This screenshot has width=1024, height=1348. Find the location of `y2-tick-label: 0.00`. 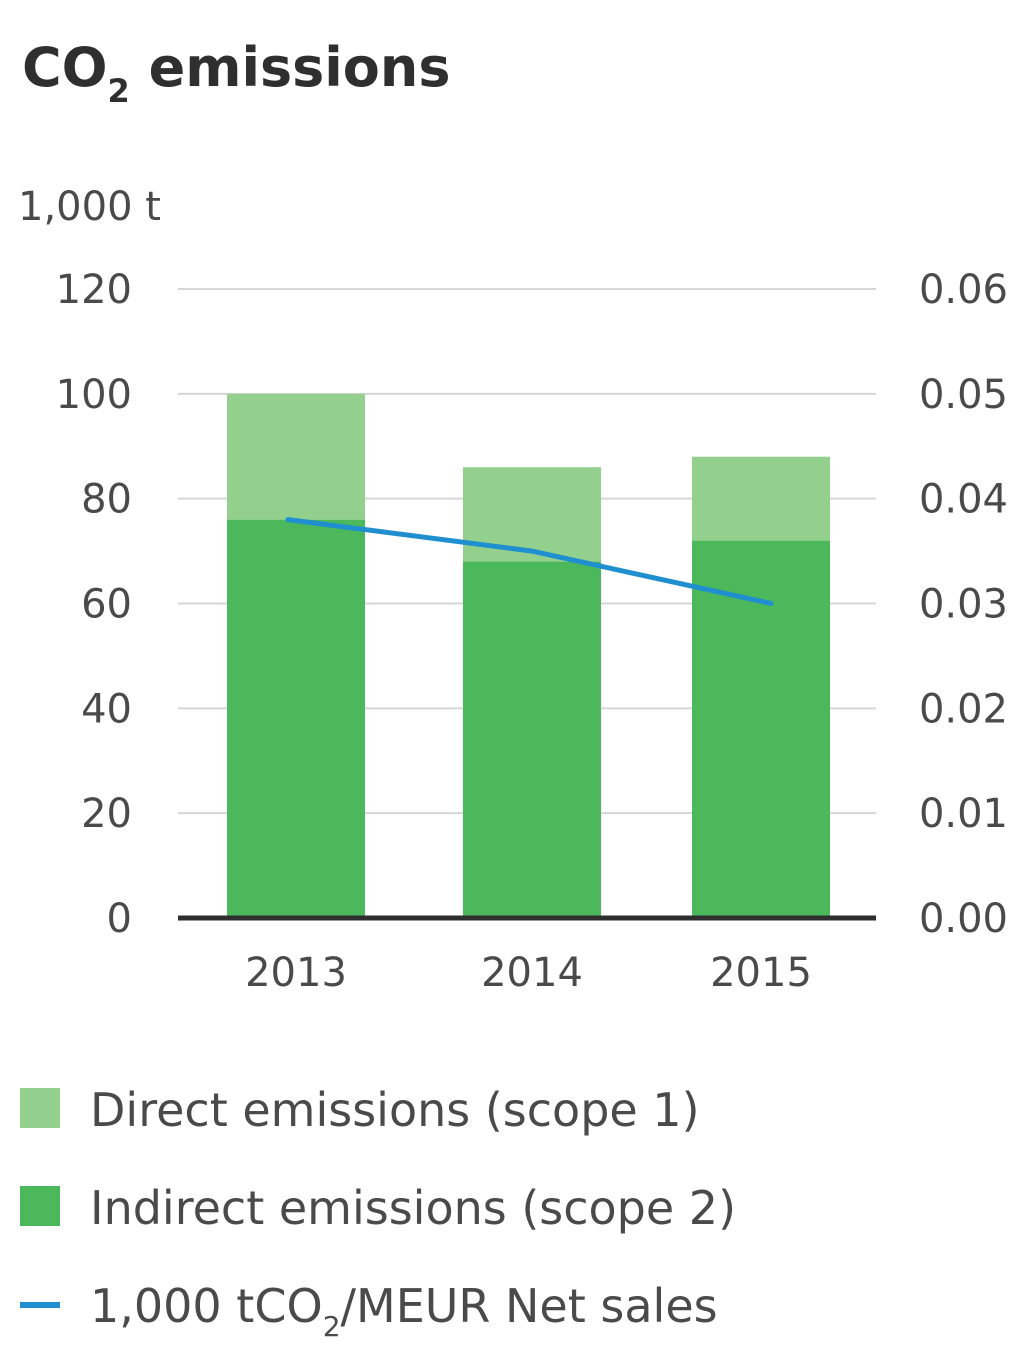

y2-tick-label: 0.00 is located at coordinates (963, 919).